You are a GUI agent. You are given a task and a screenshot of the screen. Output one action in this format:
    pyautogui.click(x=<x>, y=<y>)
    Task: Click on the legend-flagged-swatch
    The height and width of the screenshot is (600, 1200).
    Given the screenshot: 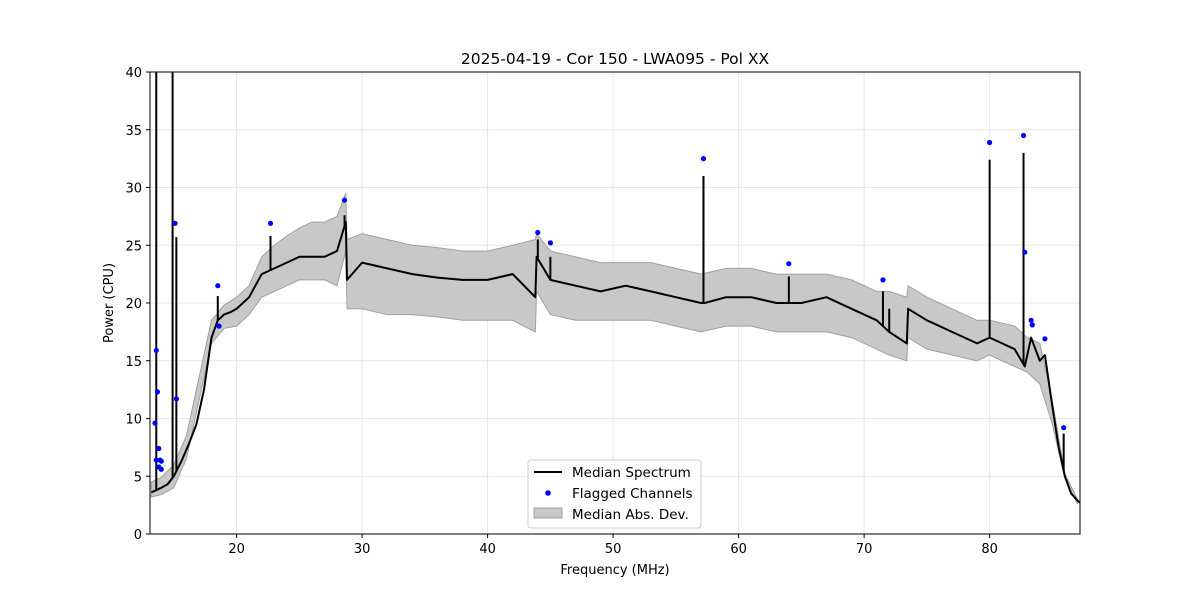 What is the action you would take?
    pyautogui.click(x=548, y=493)
    